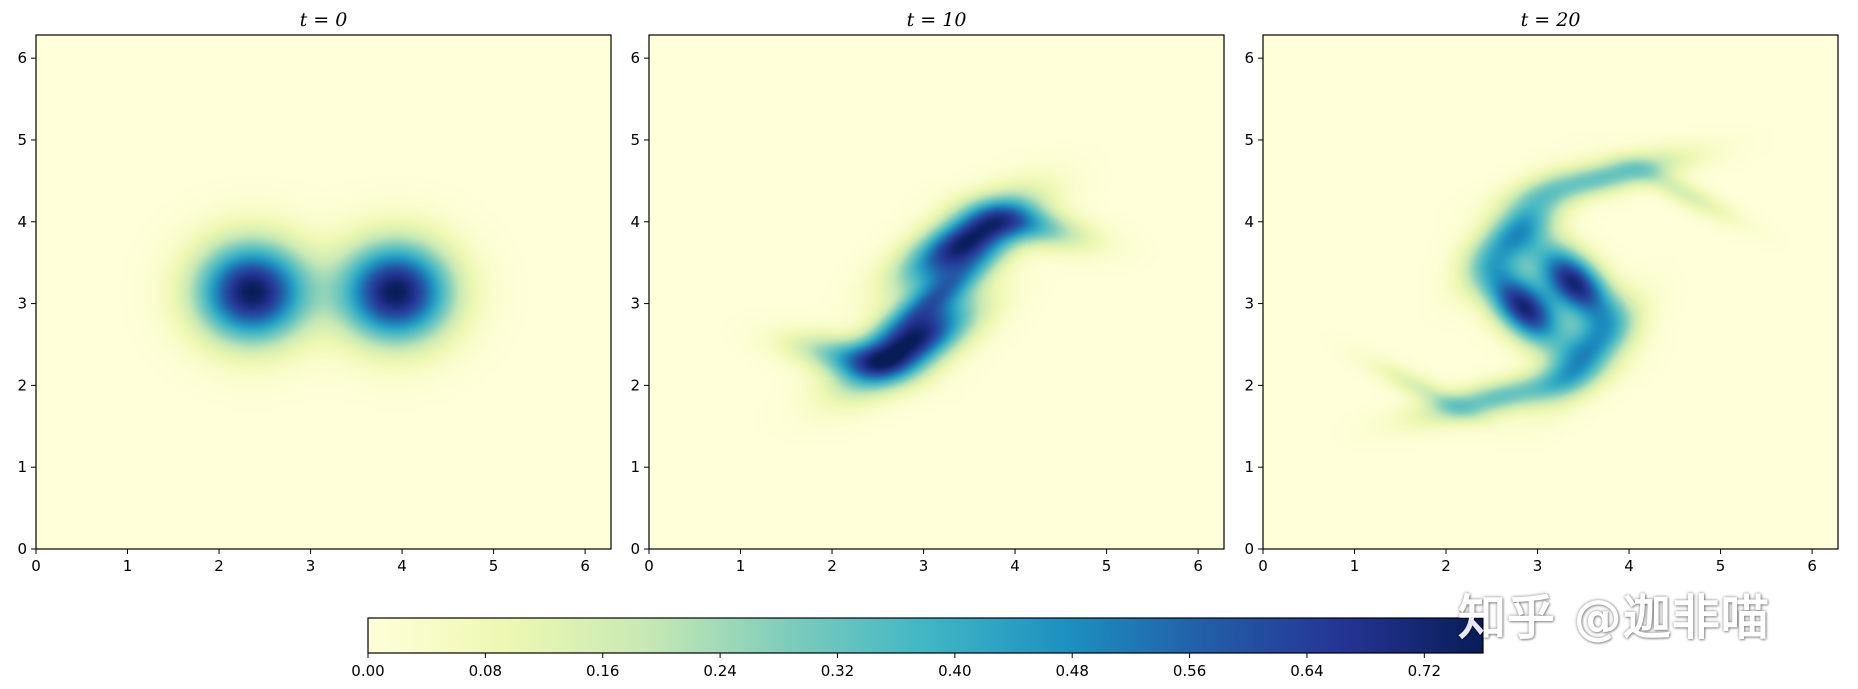 The width and height of the screenshot is (1858, 689). What do you see at coordinates (324, 20) in the screenshot?
I see `panel-title: t = 0` at bounding box center [324, 20].